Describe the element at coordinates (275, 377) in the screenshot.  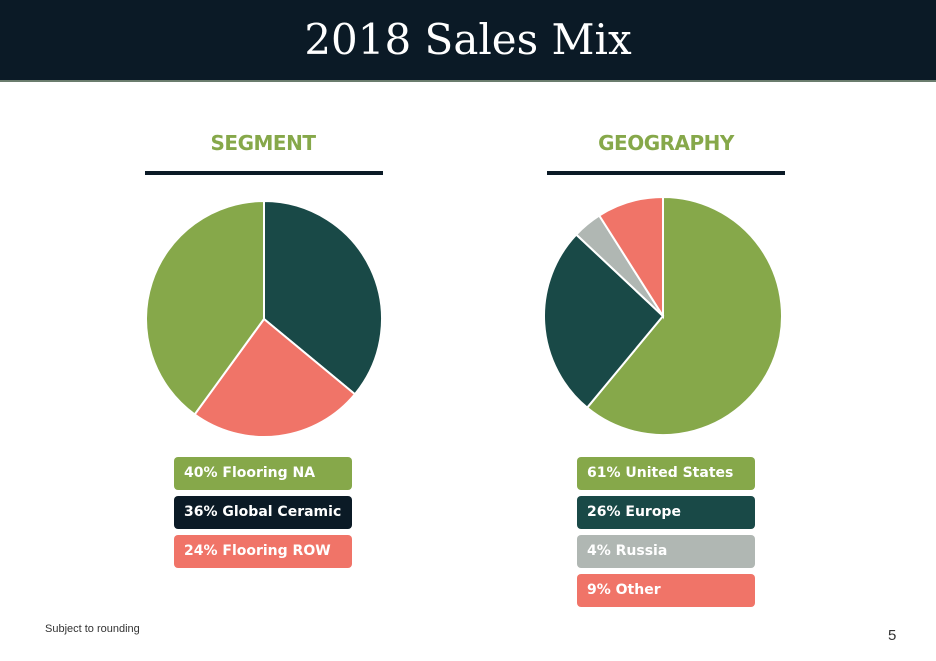
I see `pie-slice-flooring-row` at that location.